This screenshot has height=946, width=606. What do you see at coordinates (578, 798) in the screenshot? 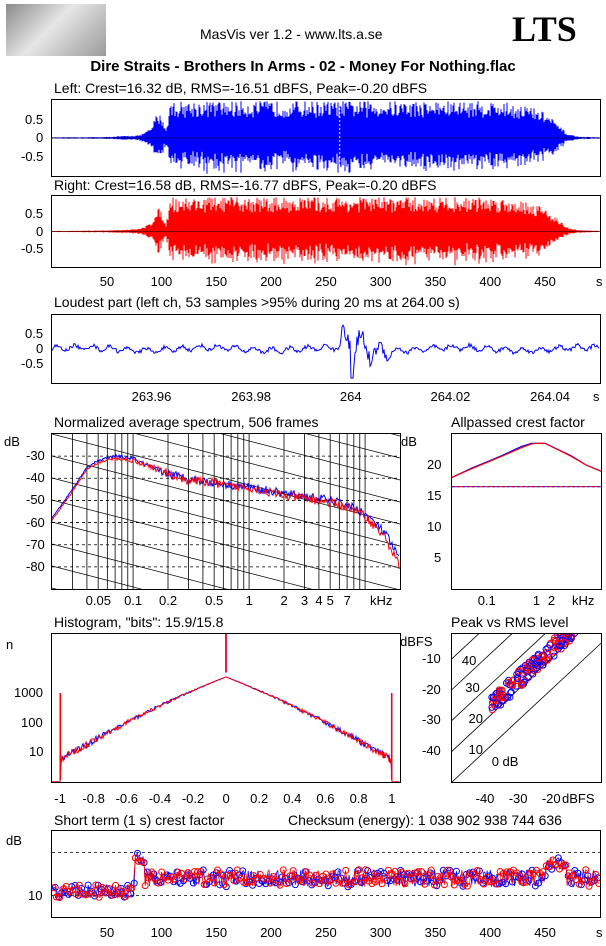
I see `x-axis-label: dBFS` at bounding box center [578, 798].